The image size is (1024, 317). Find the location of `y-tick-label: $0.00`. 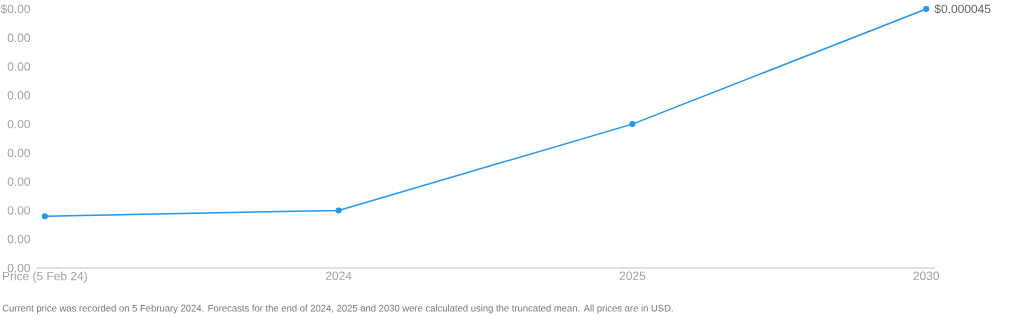

y-tick-label: $0.00 is located at coordinates (15, 9).